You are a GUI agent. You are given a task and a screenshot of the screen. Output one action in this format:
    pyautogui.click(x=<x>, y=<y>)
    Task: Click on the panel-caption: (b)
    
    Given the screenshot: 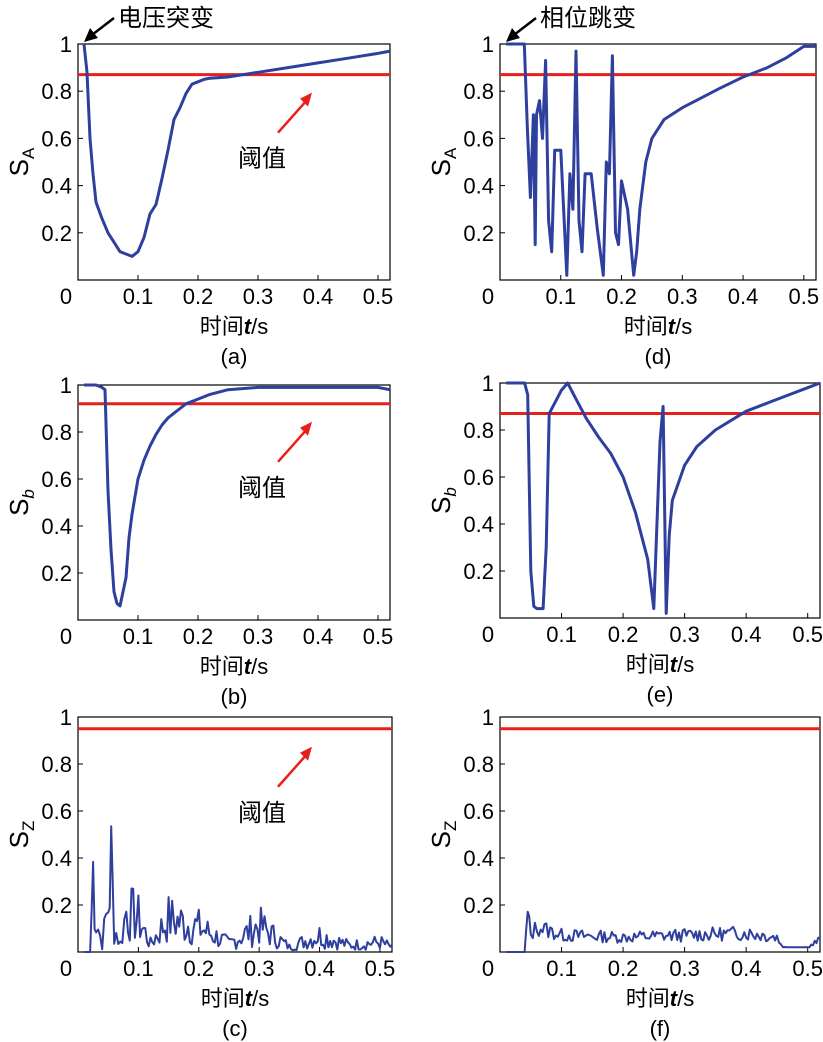 What is the action you would take?
    pyautogui.click(x=234, y=696)
    